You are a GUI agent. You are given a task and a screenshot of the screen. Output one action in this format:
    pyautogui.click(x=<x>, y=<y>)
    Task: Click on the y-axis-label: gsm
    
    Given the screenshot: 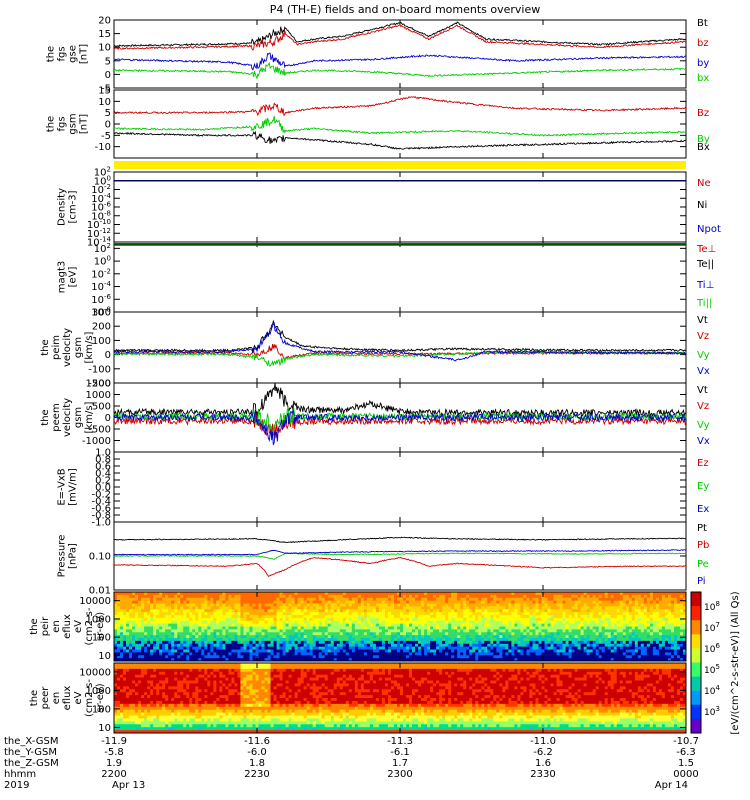 What is the action you would take?
    pyautogui.click(x=78, y=347)
    